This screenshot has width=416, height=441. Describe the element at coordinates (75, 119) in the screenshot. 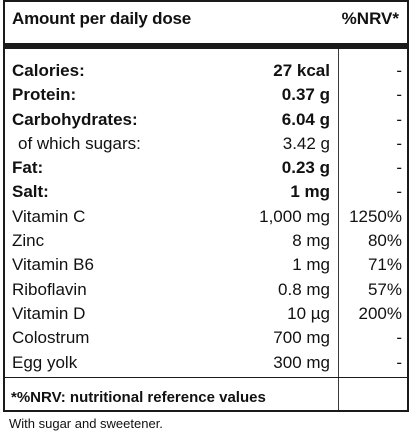

I see `nutrient-name: Carbohydrates:` at that location.